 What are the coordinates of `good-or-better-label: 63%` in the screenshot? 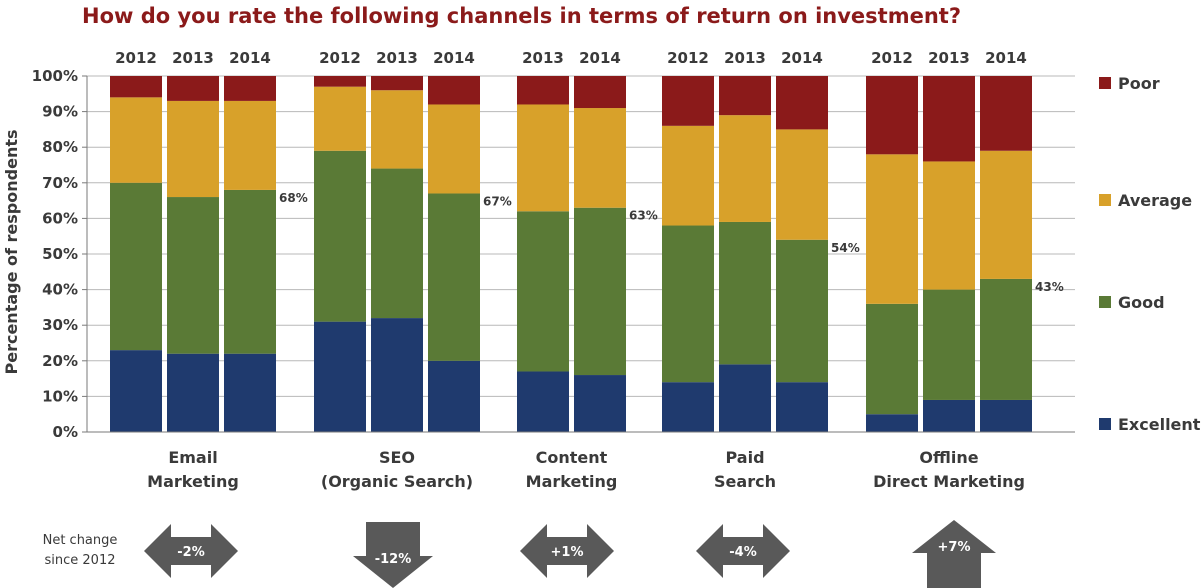 It's located at (643, 216).